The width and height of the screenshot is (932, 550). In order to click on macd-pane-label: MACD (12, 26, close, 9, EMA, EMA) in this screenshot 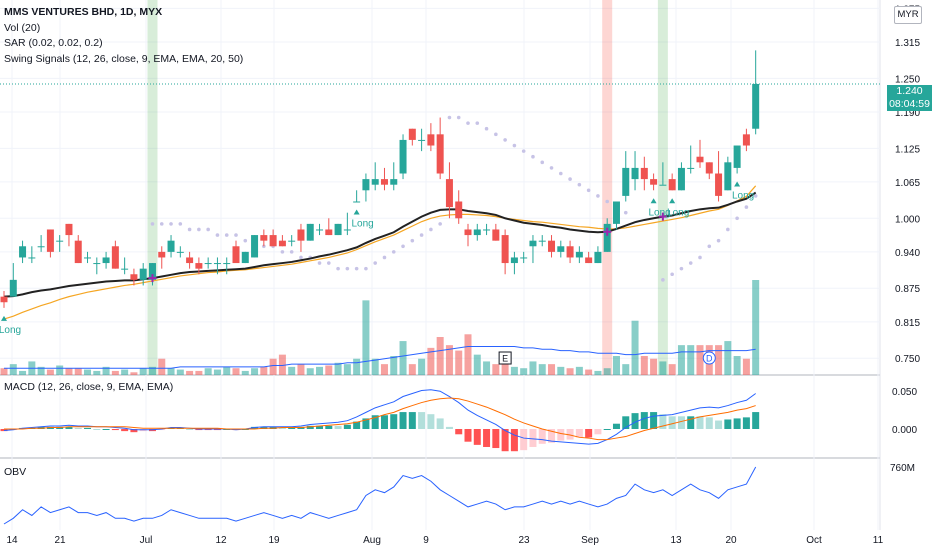, I will do `click(89, 387)`.